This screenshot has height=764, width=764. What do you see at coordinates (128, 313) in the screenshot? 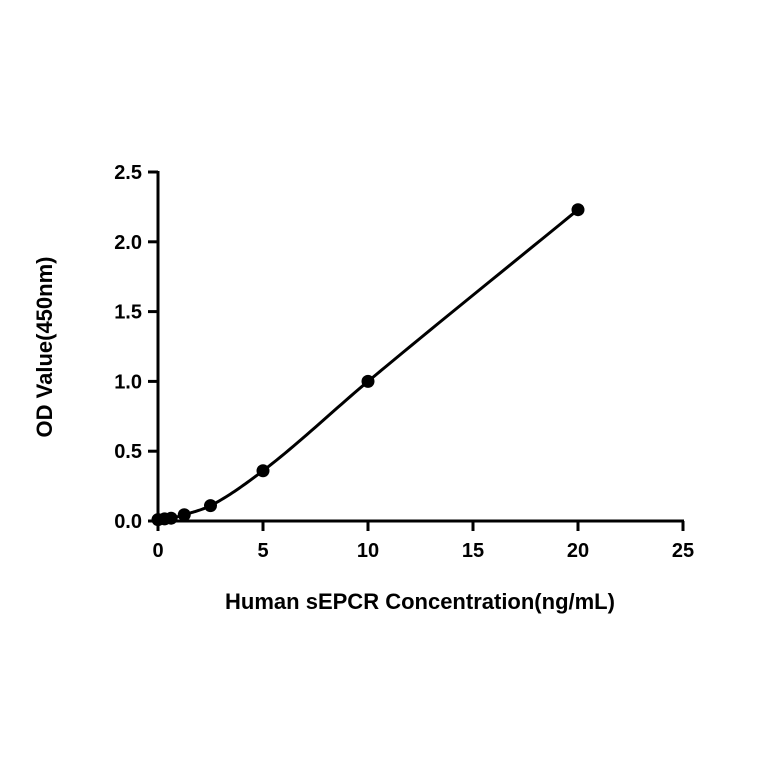
I see `y-tick-label: 1.5` at bounding box center [128, 313].